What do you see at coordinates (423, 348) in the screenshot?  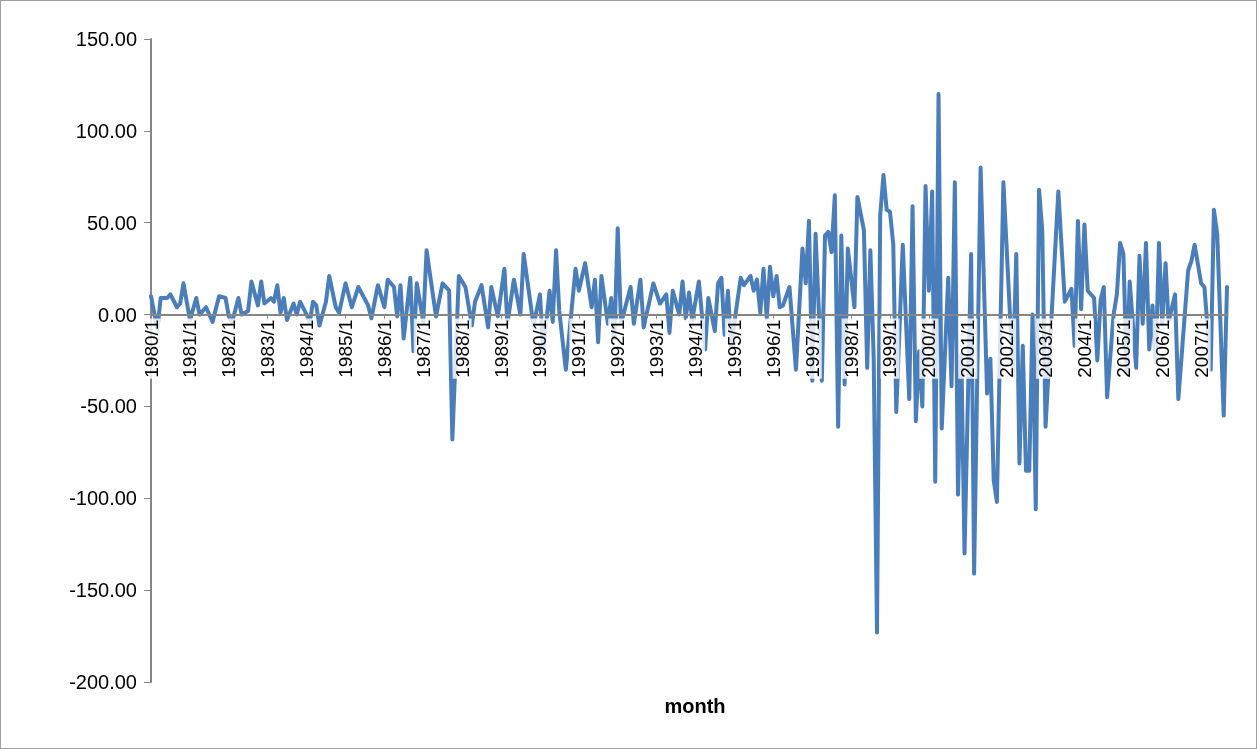 I see `x-tick-label: 1987/1` at bounding box center [423, 348].